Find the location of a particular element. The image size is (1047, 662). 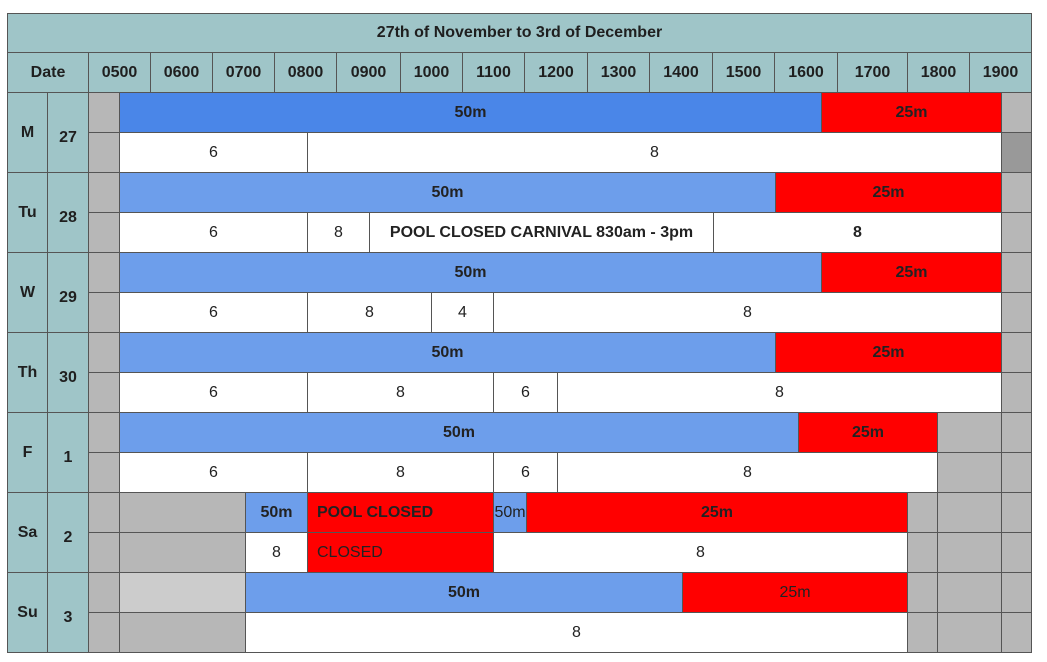

date-label: 29 is located at coordinates (68, 293).